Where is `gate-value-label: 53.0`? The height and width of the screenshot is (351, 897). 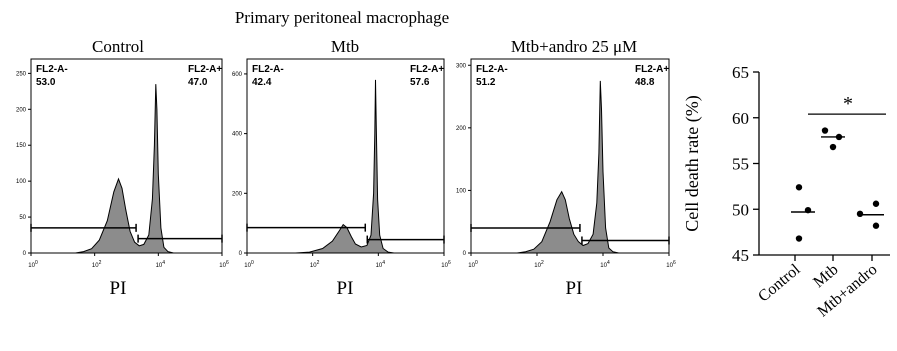 gate-value-label: 53.0 is located at coordinates (46, 82).